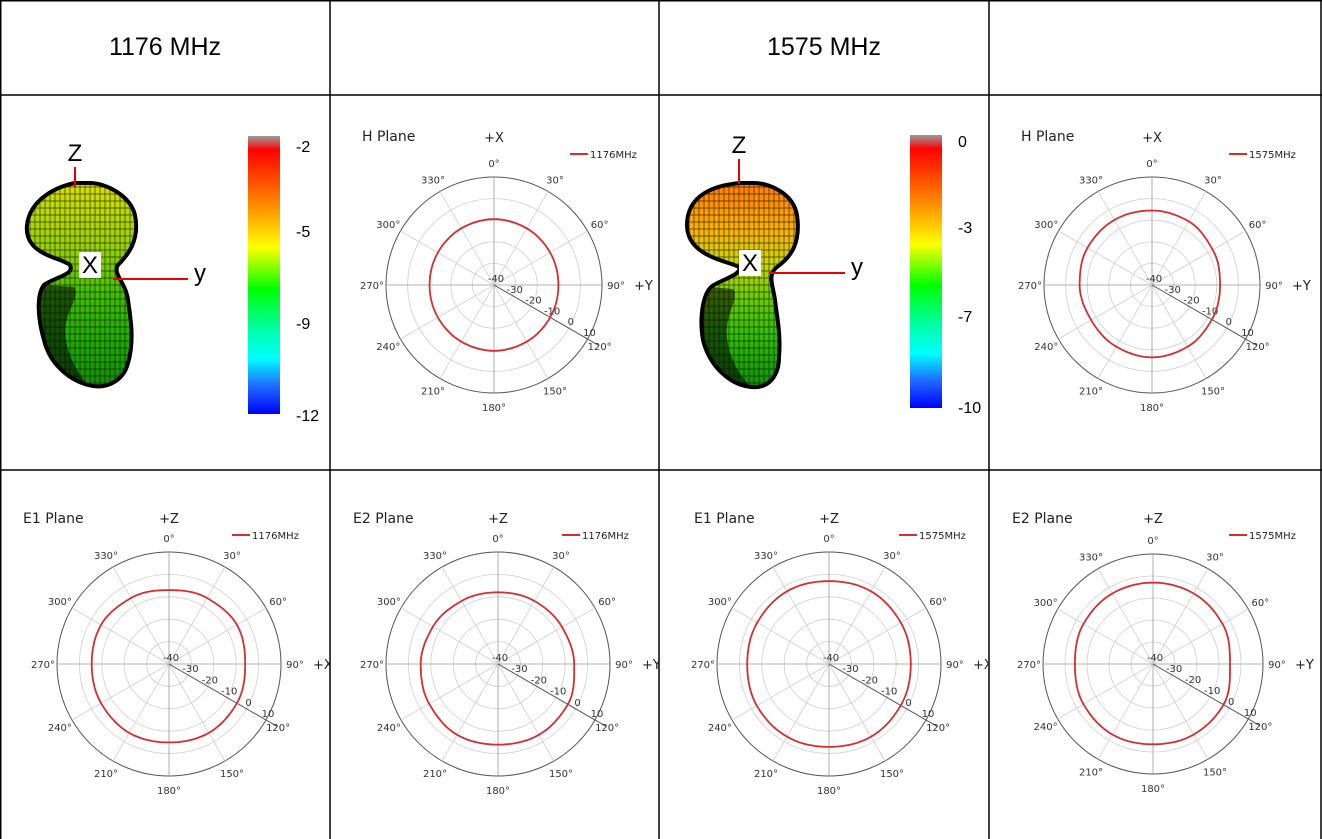  I want to click on legend-label: 1176MHz, so click(613, 155).